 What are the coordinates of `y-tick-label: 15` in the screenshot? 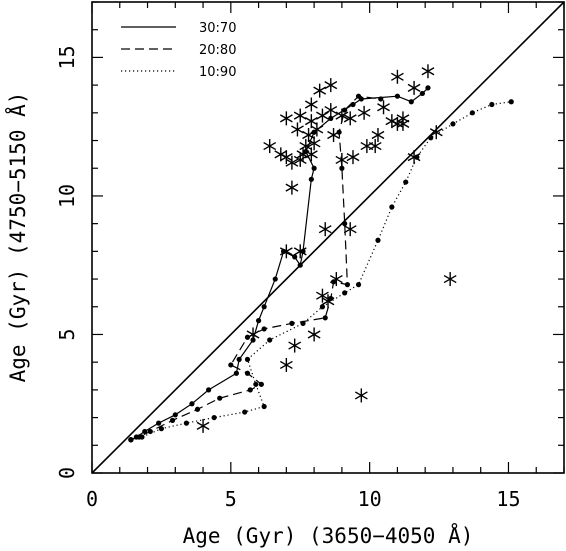 It's located at (67, 57).